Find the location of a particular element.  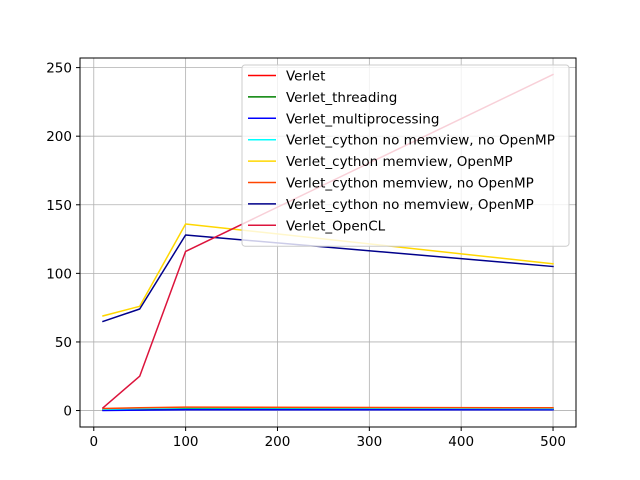

x-tick-label-5: 500 is located at coordinates (553, 442).